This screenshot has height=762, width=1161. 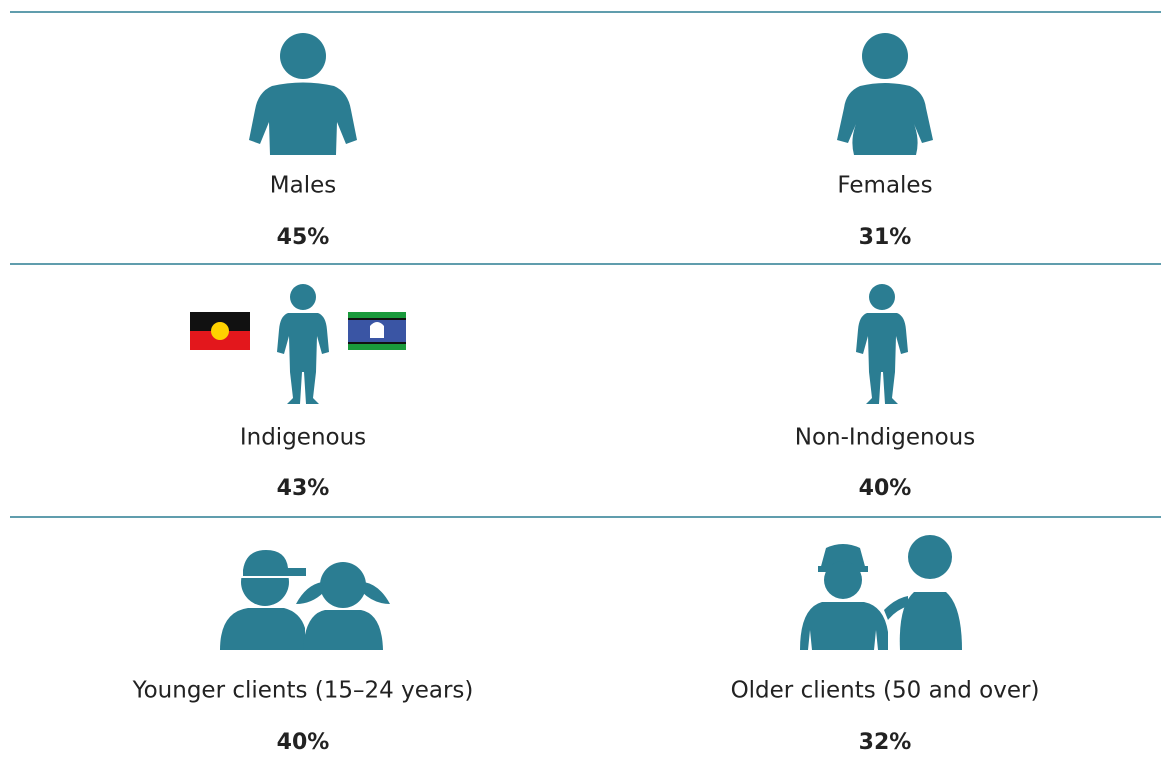 I want to click on label: Older clients (50 and over), so click(x=885, y=691).